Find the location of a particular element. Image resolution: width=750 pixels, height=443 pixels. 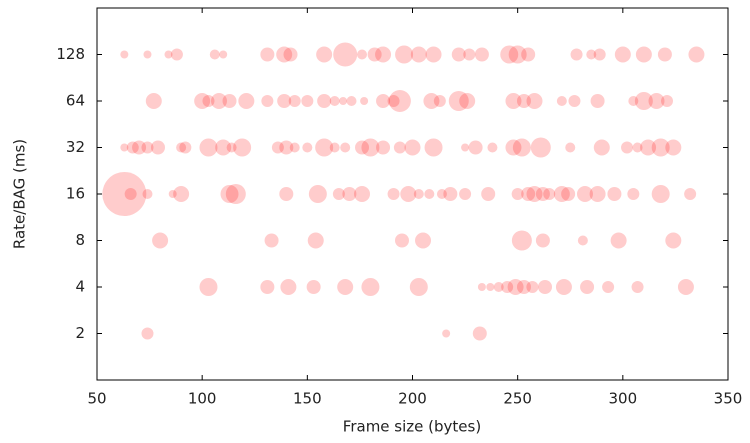

y-tick-label: 4 is located at coordinates (80, 287).